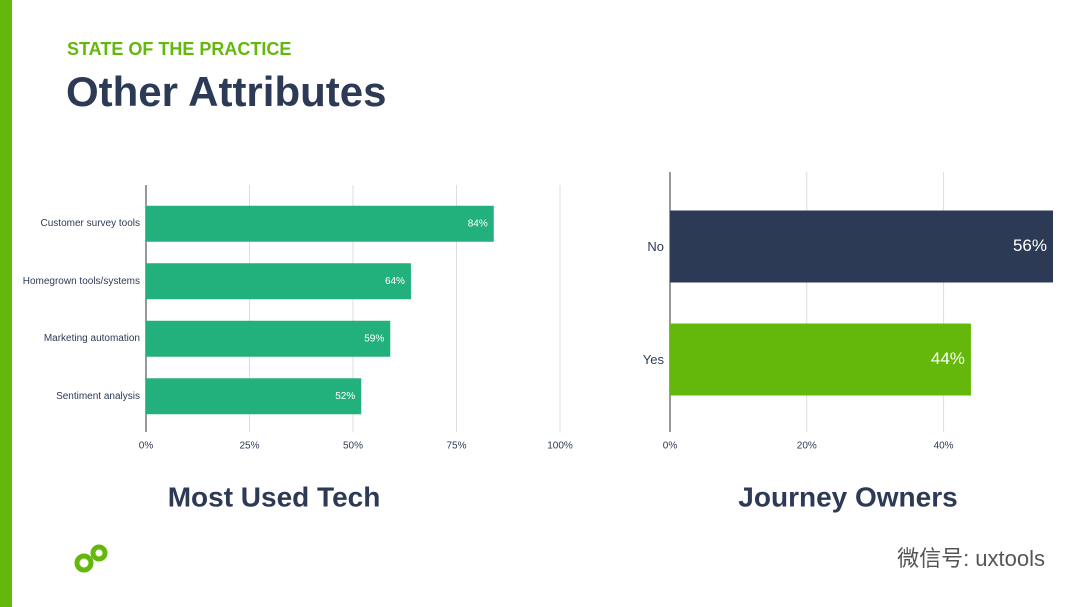  What do you see at coordinates (1030, 245) in the screenshot?
I see `value-label: 56%` at bounding box center [1030, 245].